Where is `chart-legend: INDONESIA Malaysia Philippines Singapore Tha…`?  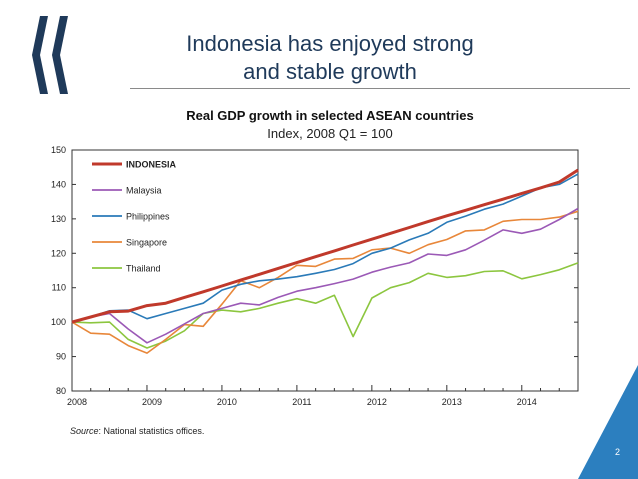
chart-legend: INDONESIA Malaysia Philippines Singapore Tha… is located at coordinates (134, 217).